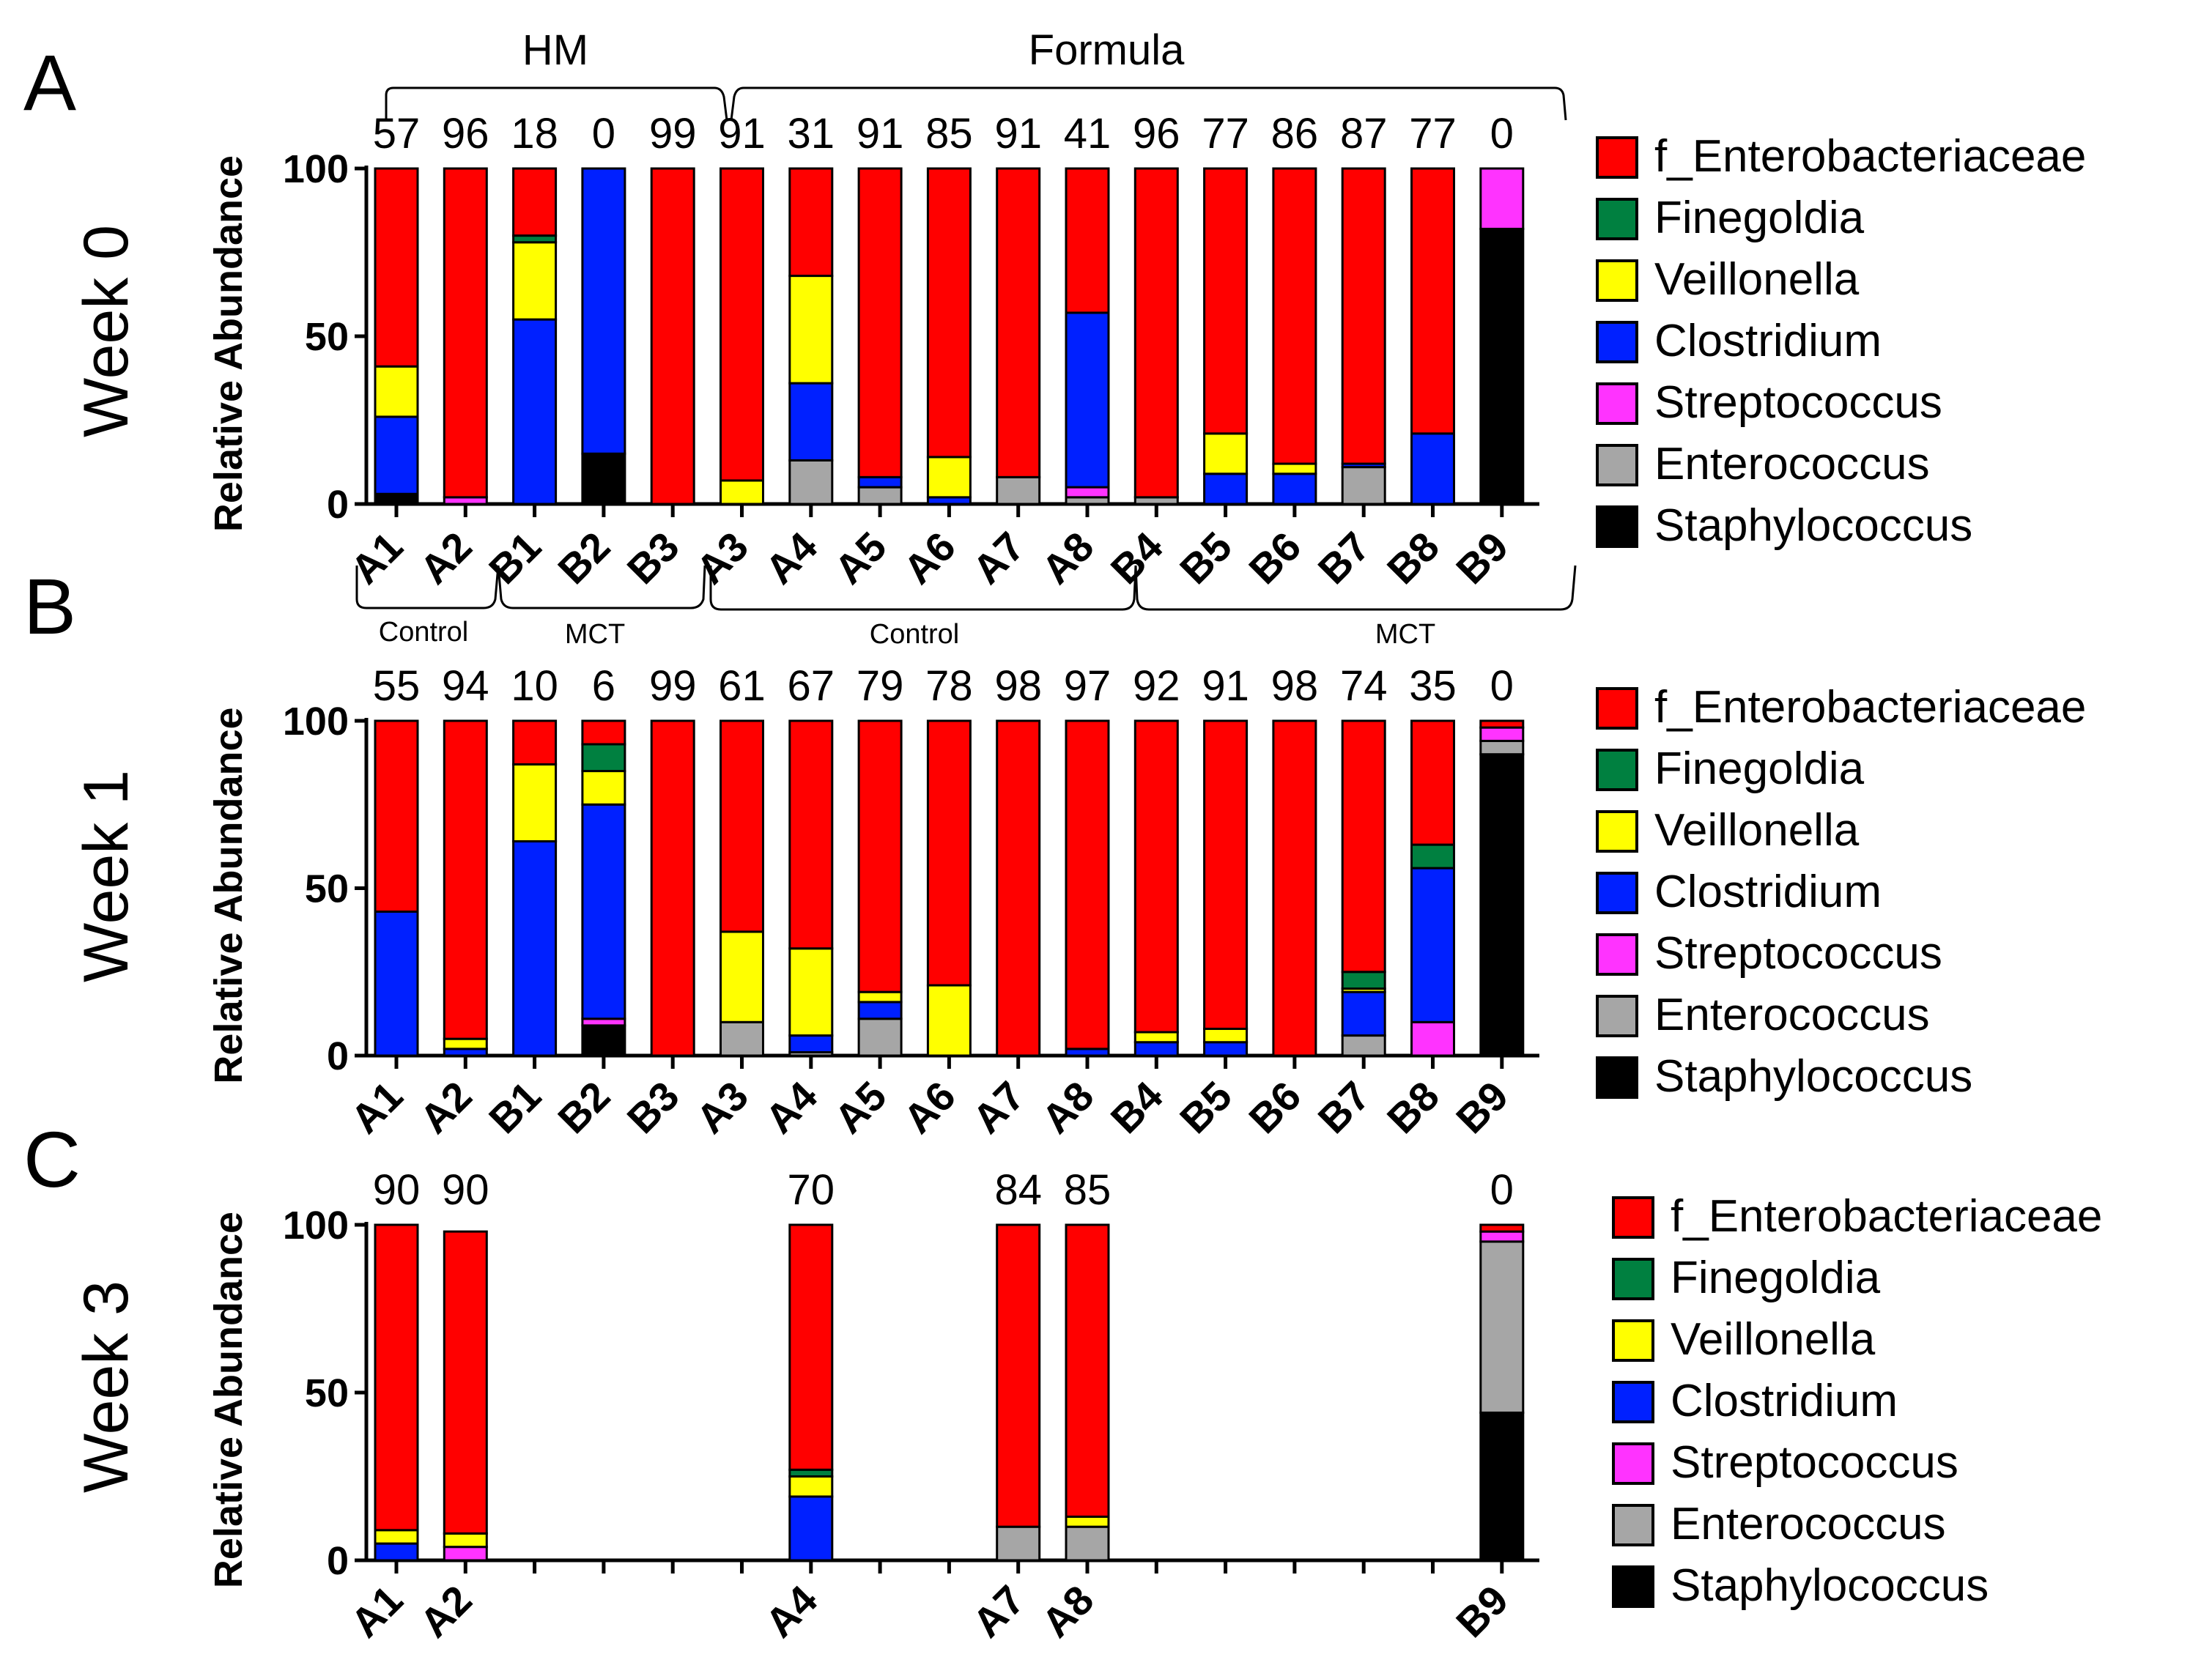  I want to click on legend-label-veillonella: Veillonella, so click(1757, 279).